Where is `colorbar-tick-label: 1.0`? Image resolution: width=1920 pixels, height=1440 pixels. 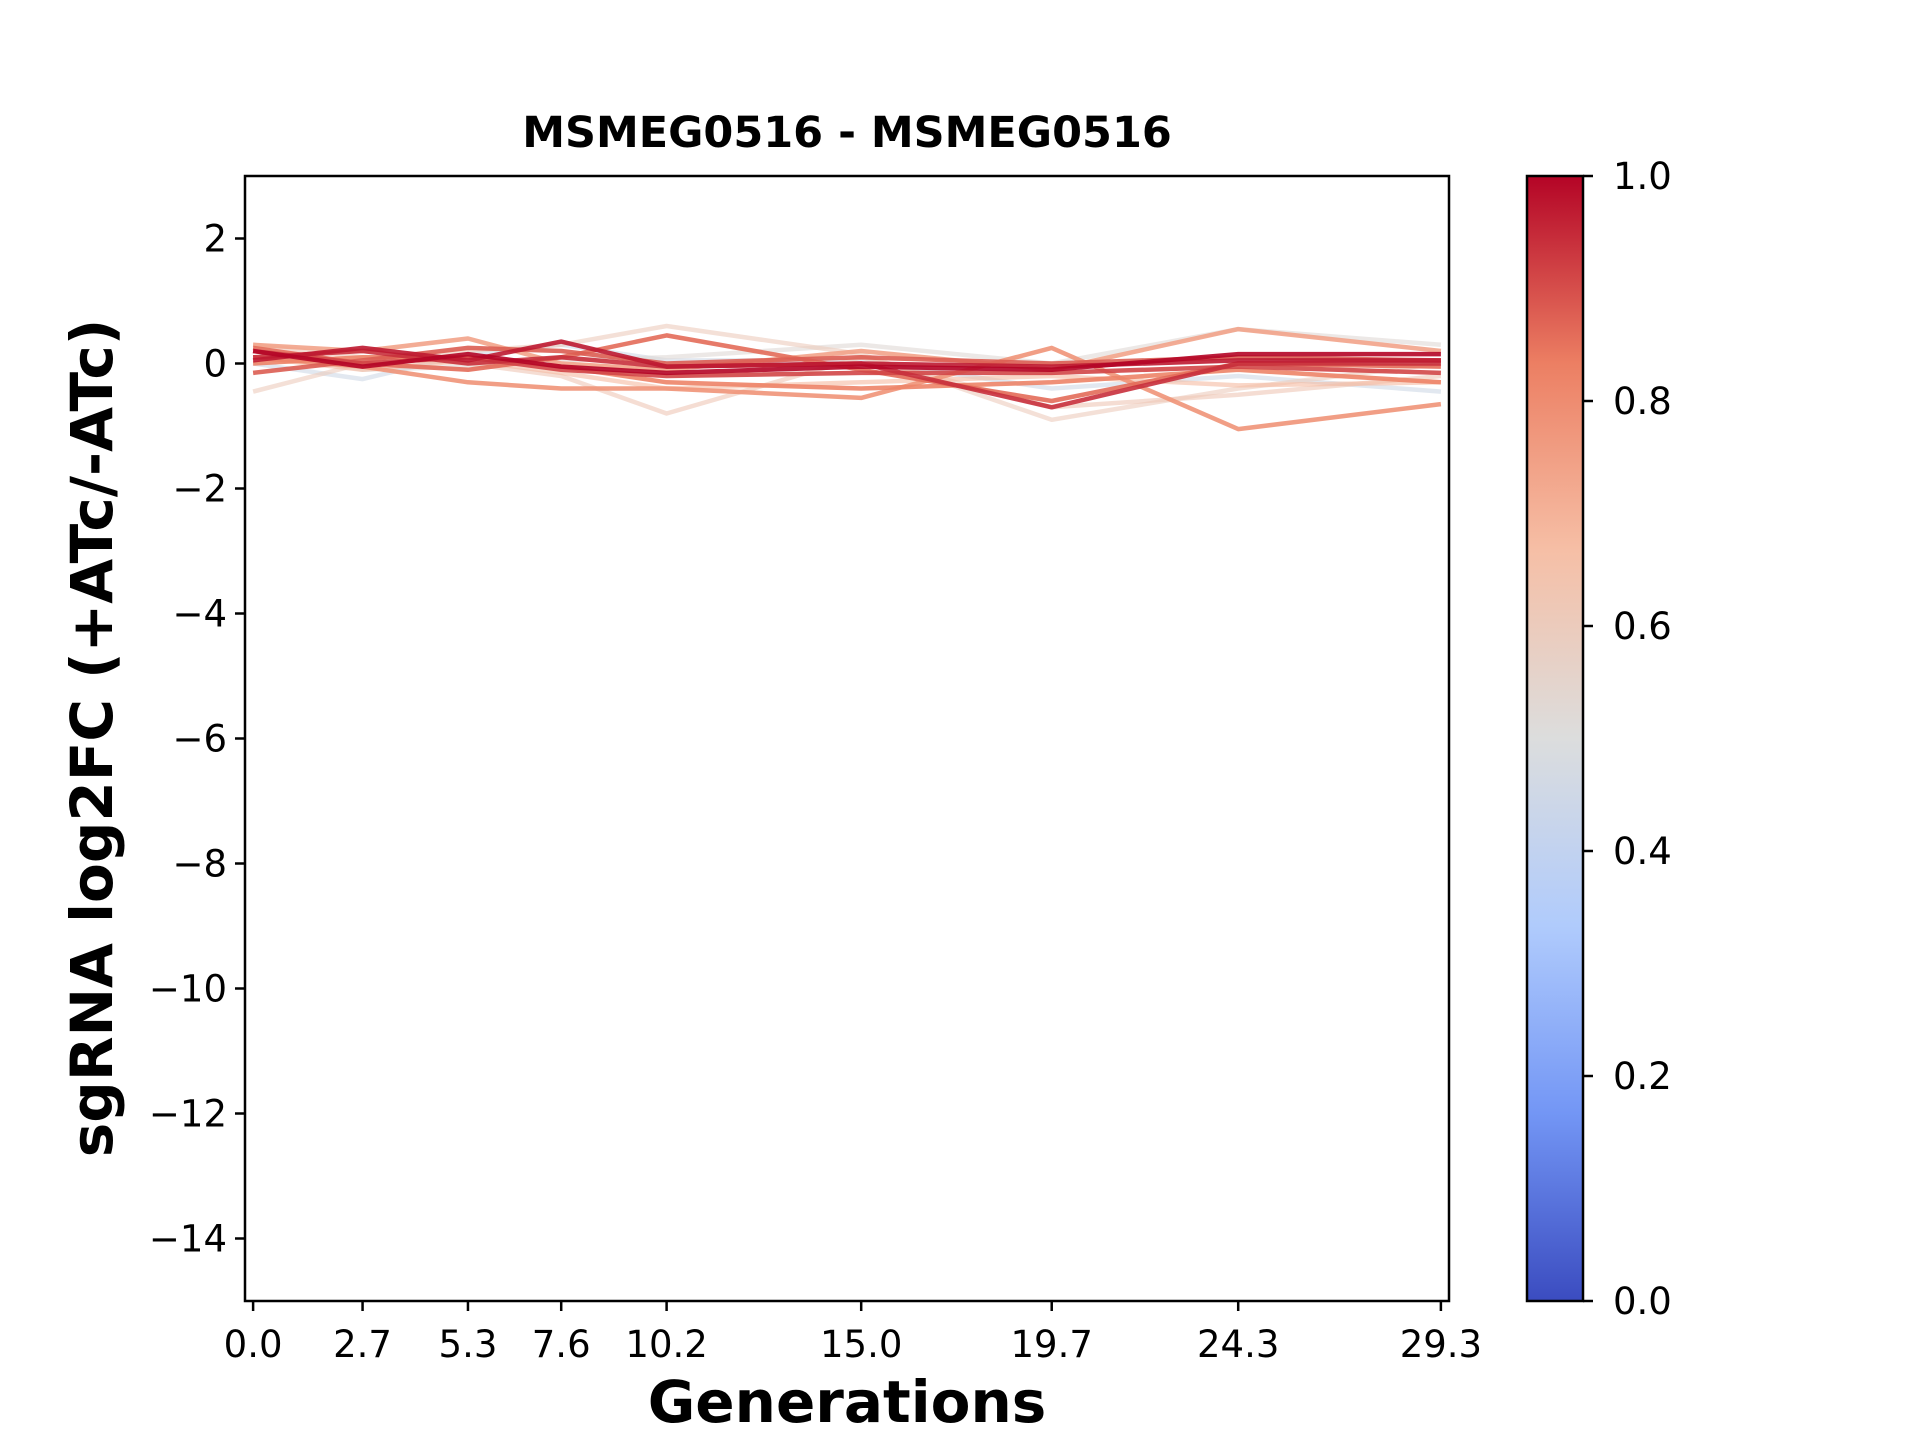 colorbar-tick-label: 1.0 is located at coordinates (1642, 176).